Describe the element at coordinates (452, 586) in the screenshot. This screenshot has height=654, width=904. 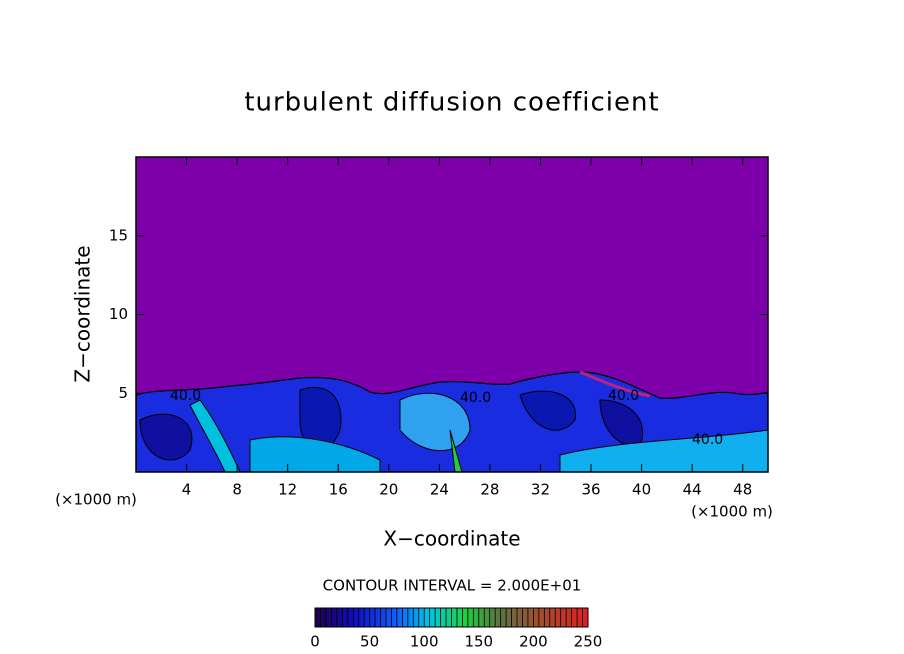
I see `contour-interval: CONTOUR INTERVAL = 2.000E+01` at that location.